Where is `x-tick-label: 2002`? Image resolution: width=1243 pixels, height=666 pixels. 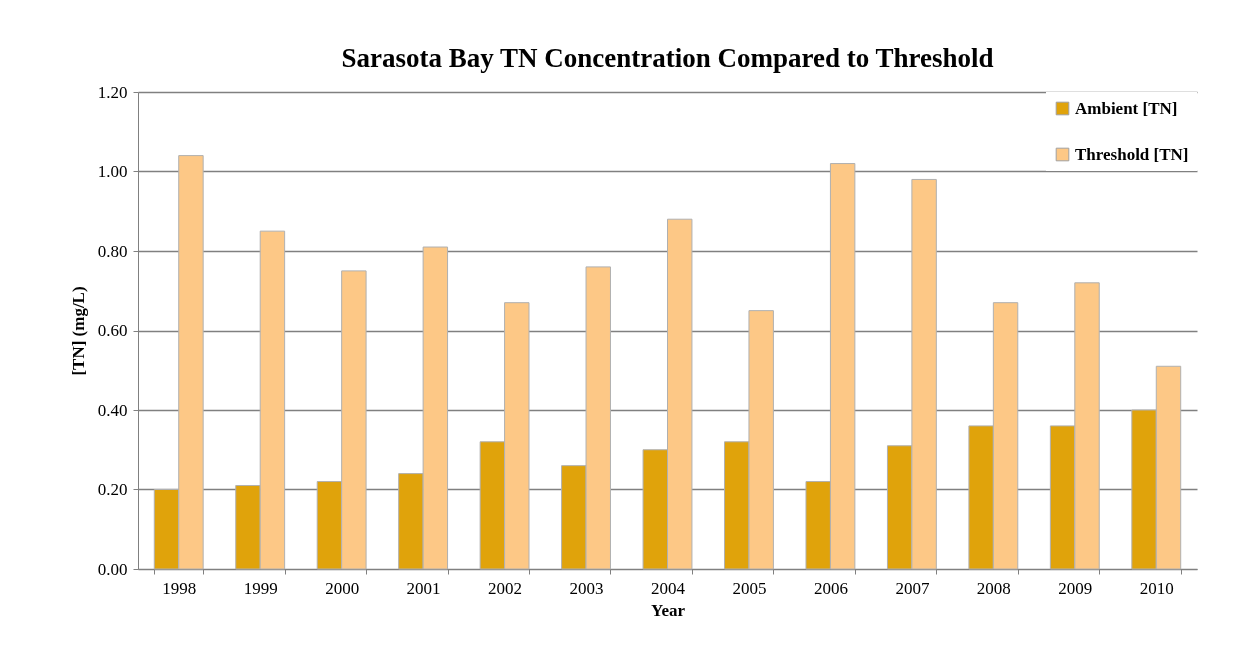 x-tick-label: 2002 is located at coordinates (505, 588).